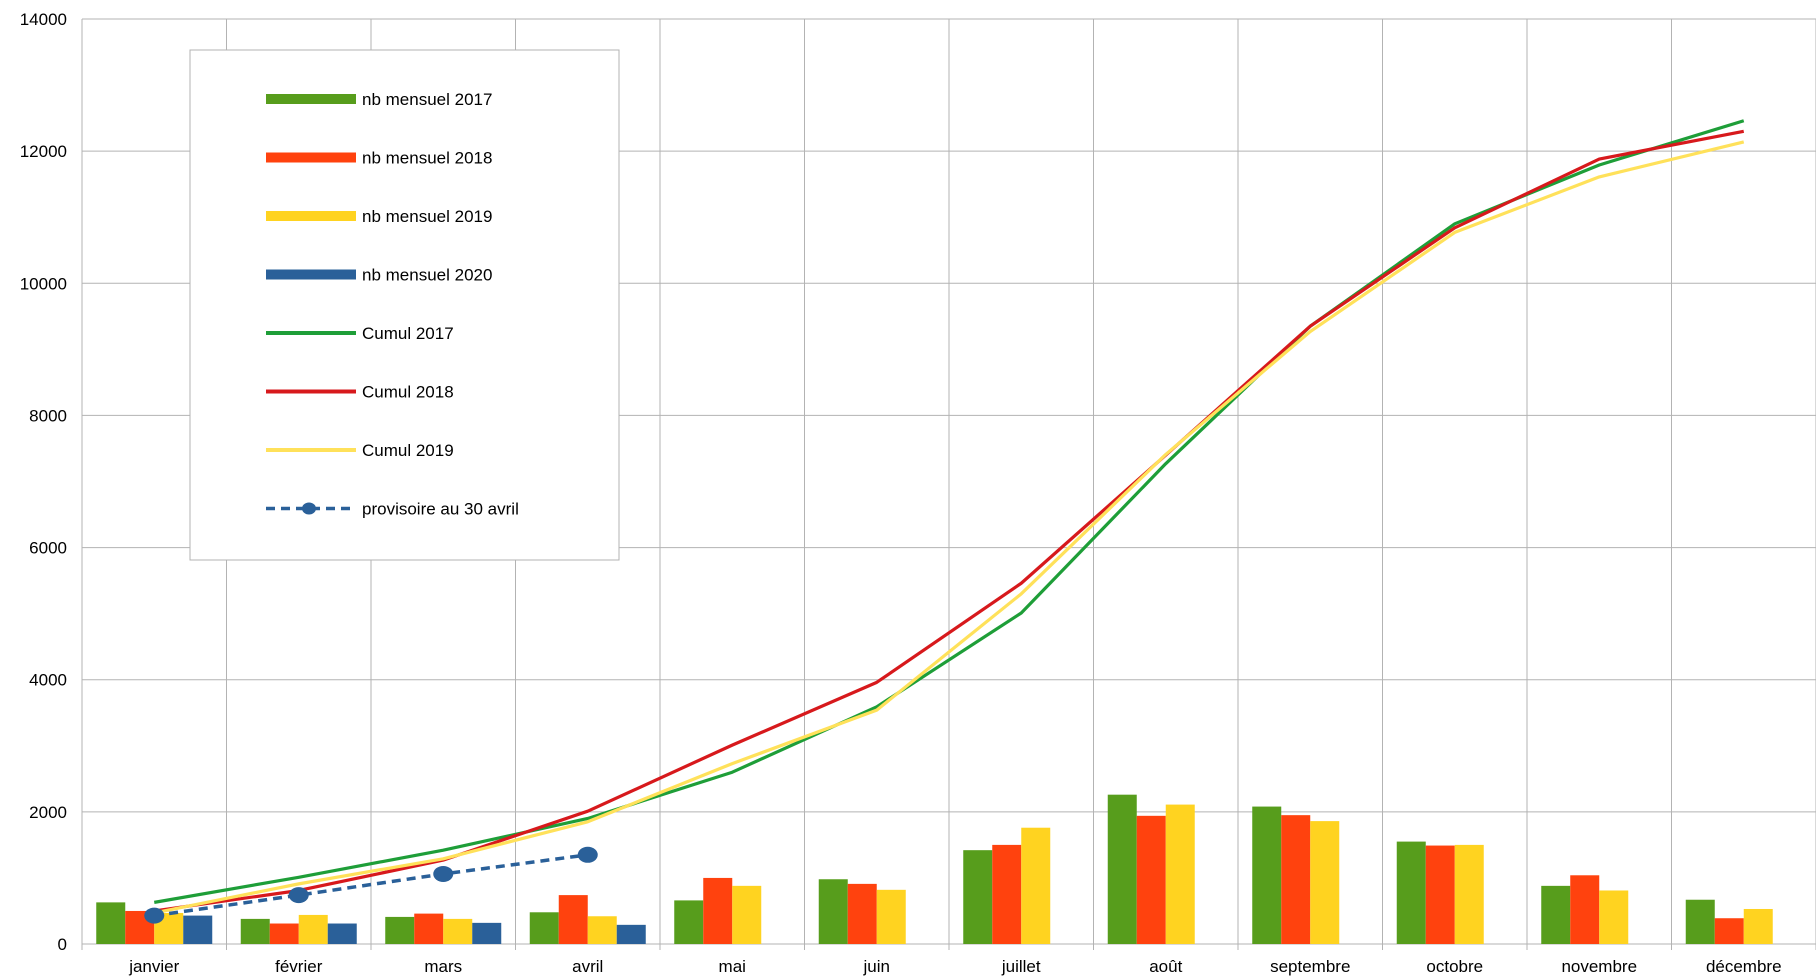 The height and width of the screenshot is (977, 1816). Describe the element at coordinates (1599, 966) in the screenshot. I see `x-tick-label: novembre` at that location.